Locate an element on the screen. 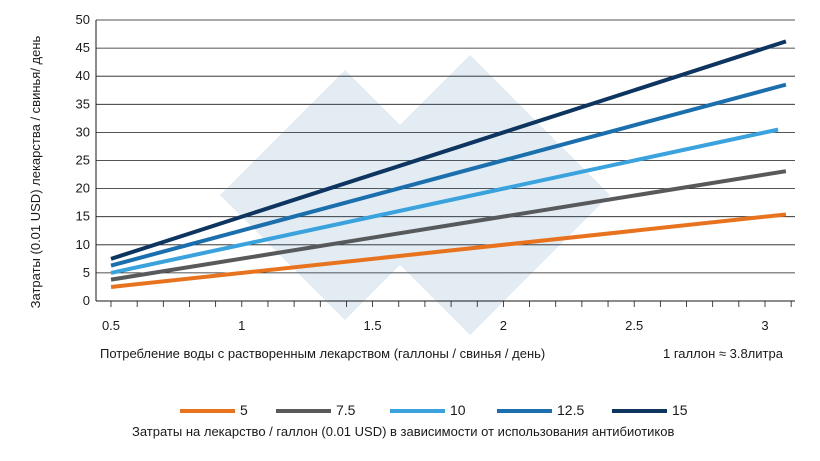  legend: 5 7.5 10 12.5 15 is located at coordinates (434, 410).